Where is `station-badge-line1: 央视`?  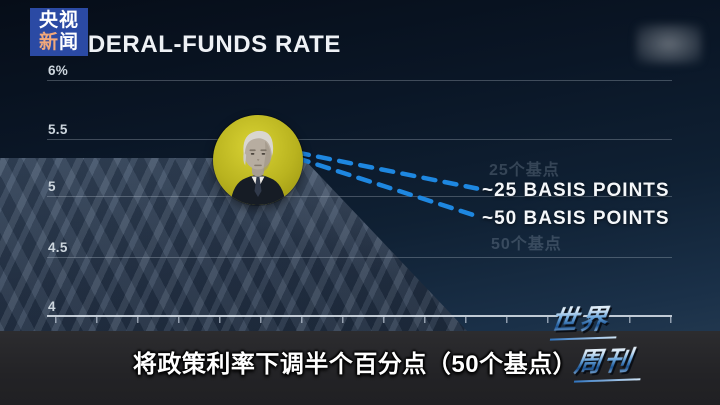
station-badge-line1: 央视 is located at coordinates (58, 20).